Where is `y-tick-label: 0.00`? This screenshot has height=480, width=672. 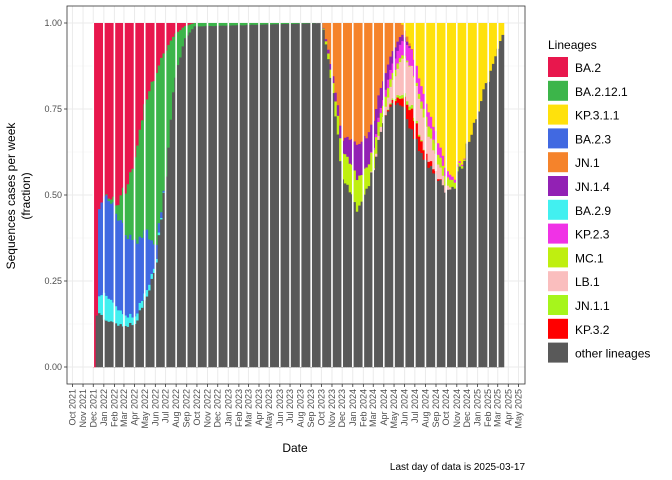 y-tick-label: 0.00 is located at coordinates (53, 367).